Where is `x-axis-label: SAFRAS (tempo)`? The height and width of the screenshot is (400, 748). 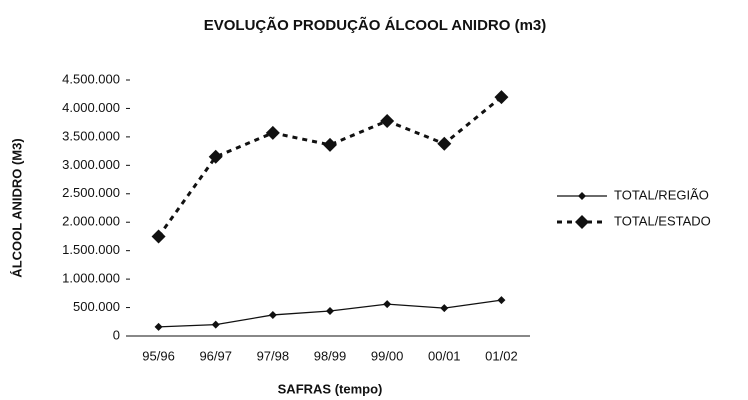 x-axis-label: SAFRAS (tempo) is located at coordinates (330, 388).